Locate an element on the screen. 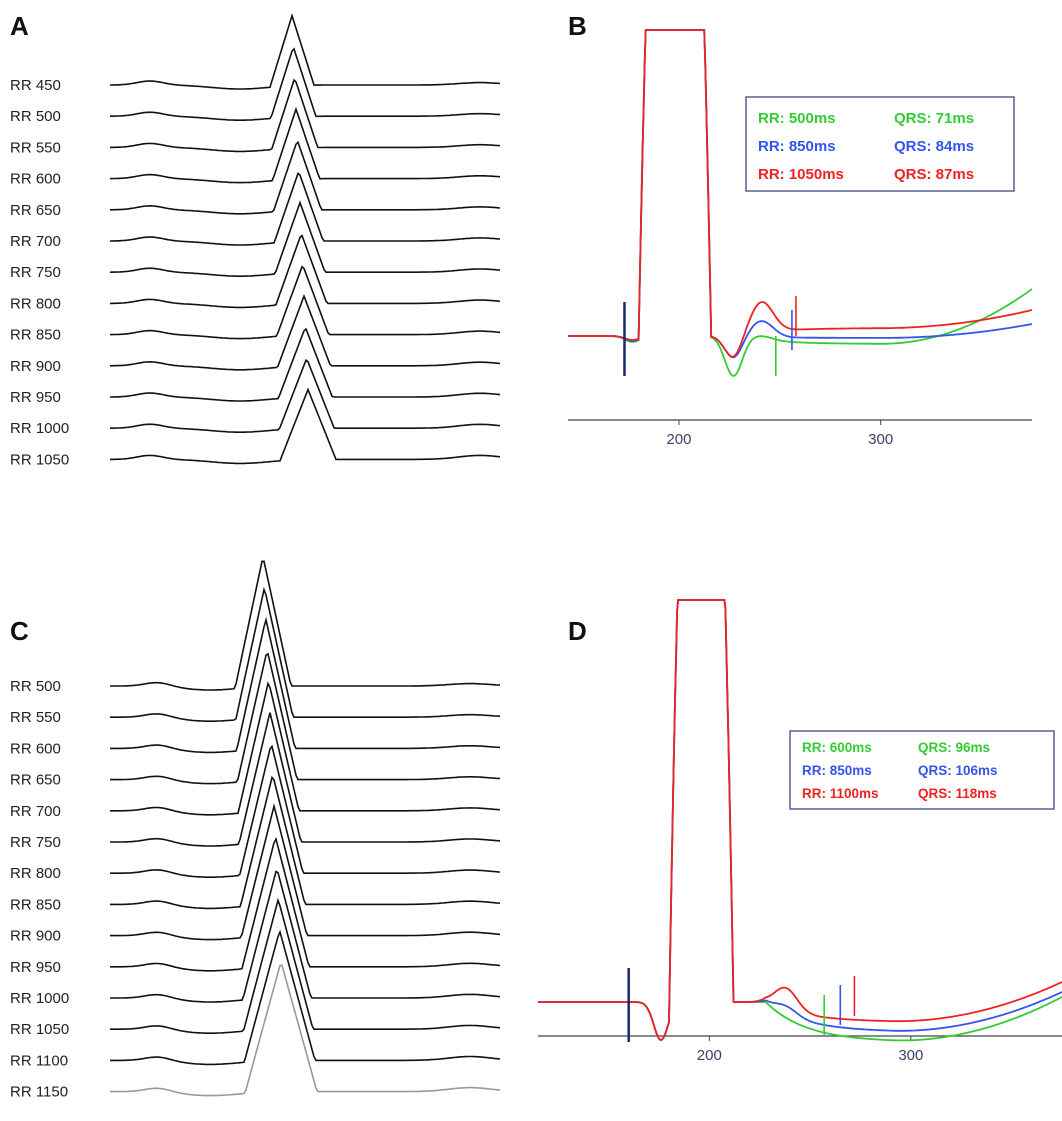  legend-rr-text: RR: 600ms is located at coordinates (837, 747).